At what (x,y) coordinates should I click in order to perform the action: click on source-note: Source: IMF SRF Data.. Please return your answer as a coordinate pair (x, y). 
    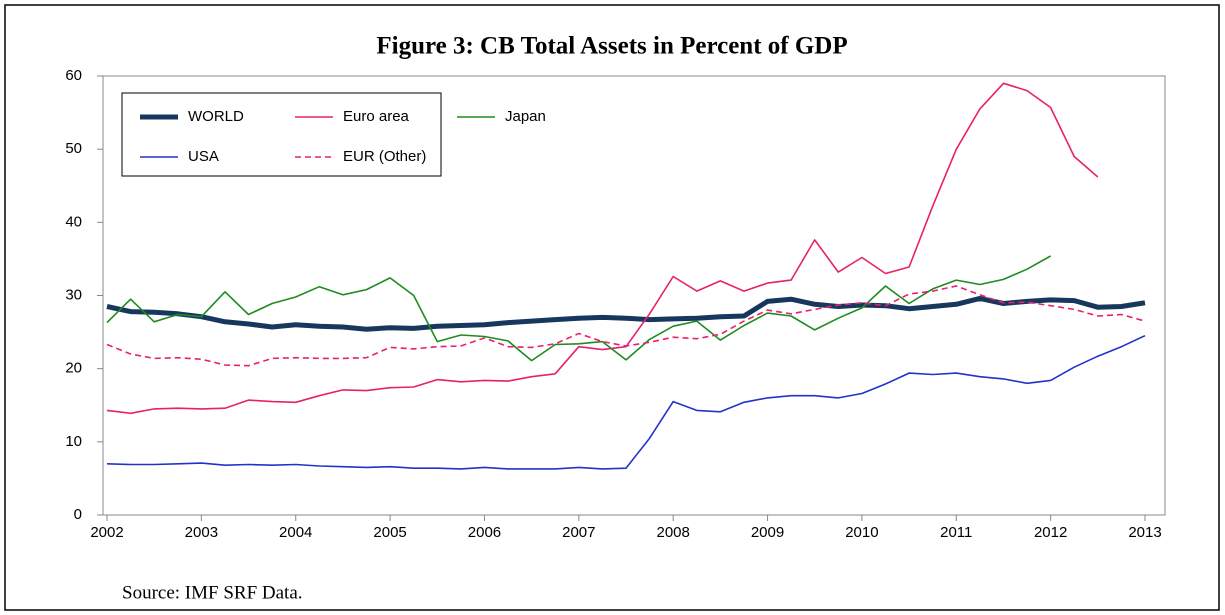
    Looking at the image, I should click on (212, 592).